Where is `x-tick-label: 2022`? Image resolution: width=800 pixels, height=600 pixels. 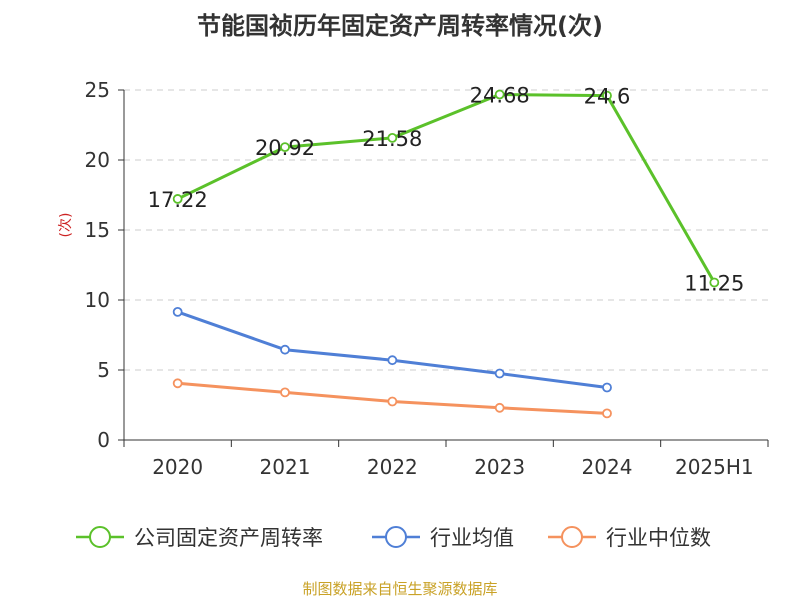
x-tick-label: 2022 is located at coordinates (392, 467).